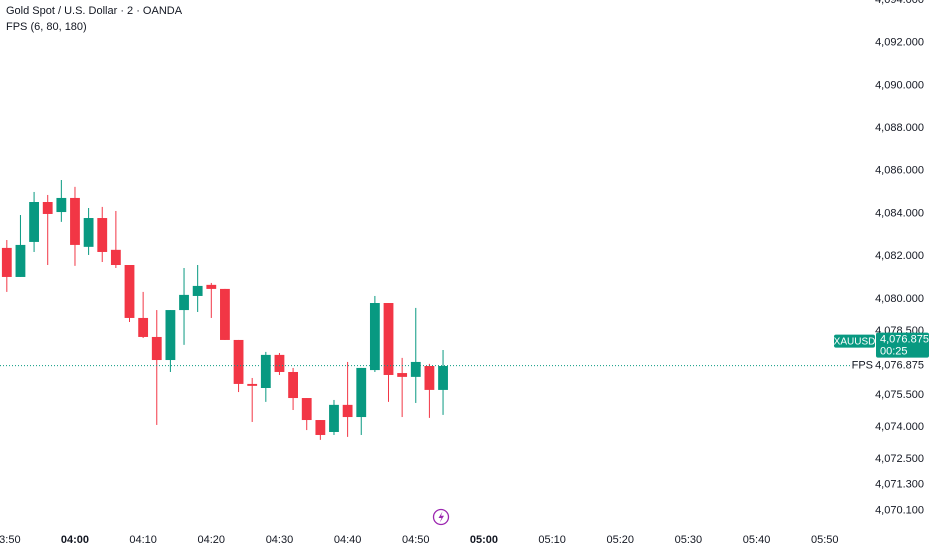 The width and height of the screenshot is (932, 550). I want to click on x-tick-label: 05:00, so click(484, 540).